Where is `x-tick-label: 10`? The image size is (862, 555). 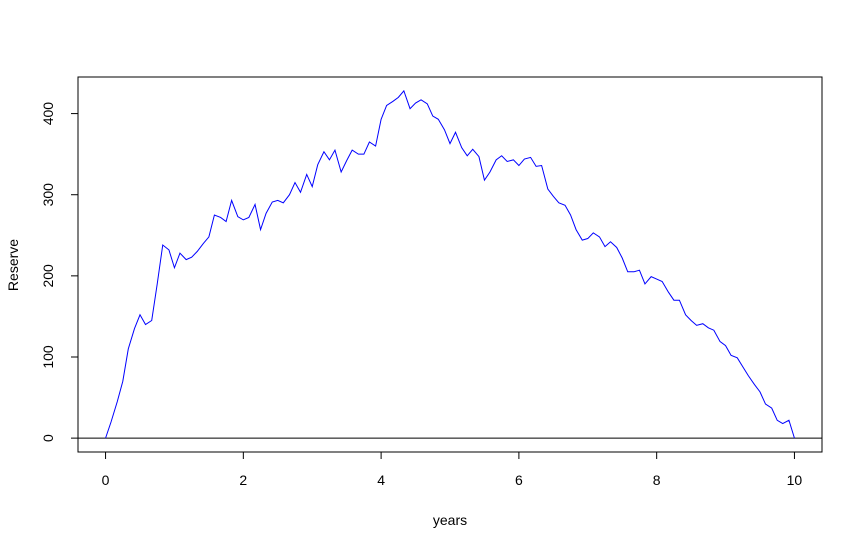
x-tick-label: 10 is located at coordinates (795, 480).